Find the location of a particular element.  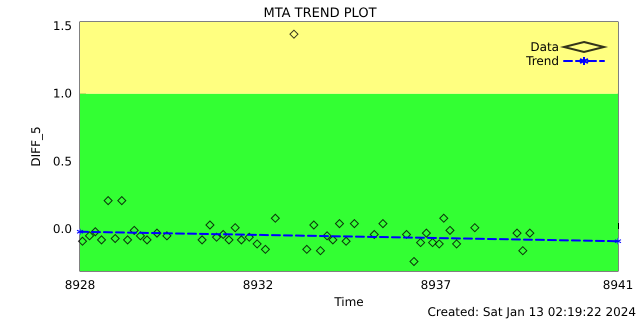

chart-title: MTA TREND PLOT is located at coordinates (320, 13).